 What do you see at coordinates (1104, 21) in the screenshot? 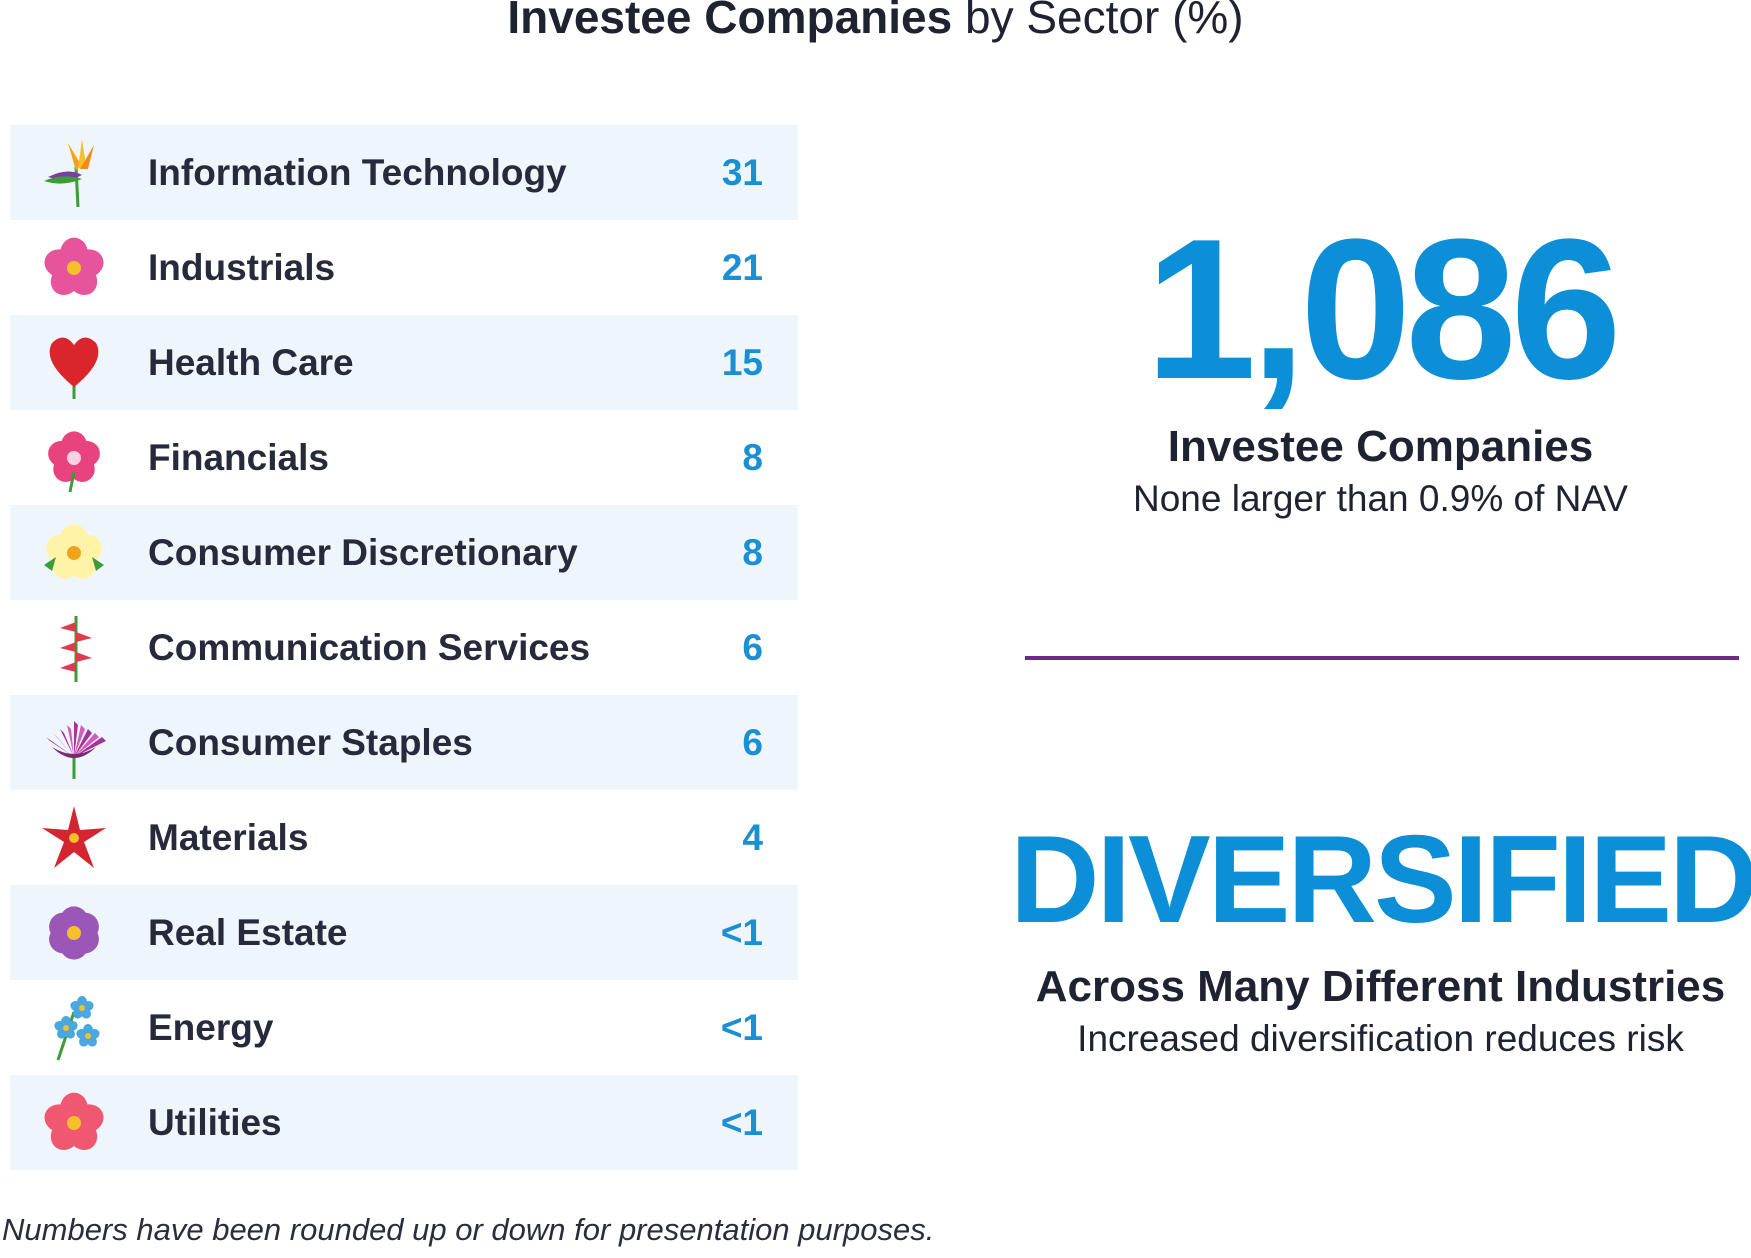
I see `title-rest: by Sector (%)` at bounding box center [1104, 21].